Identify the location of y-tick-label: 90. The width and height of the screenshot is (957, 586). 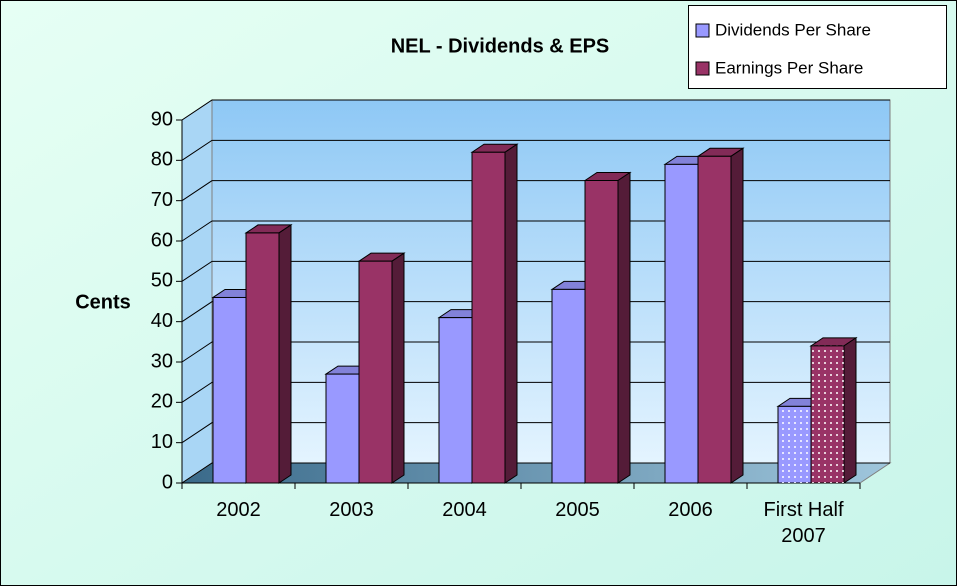
(162, 119).